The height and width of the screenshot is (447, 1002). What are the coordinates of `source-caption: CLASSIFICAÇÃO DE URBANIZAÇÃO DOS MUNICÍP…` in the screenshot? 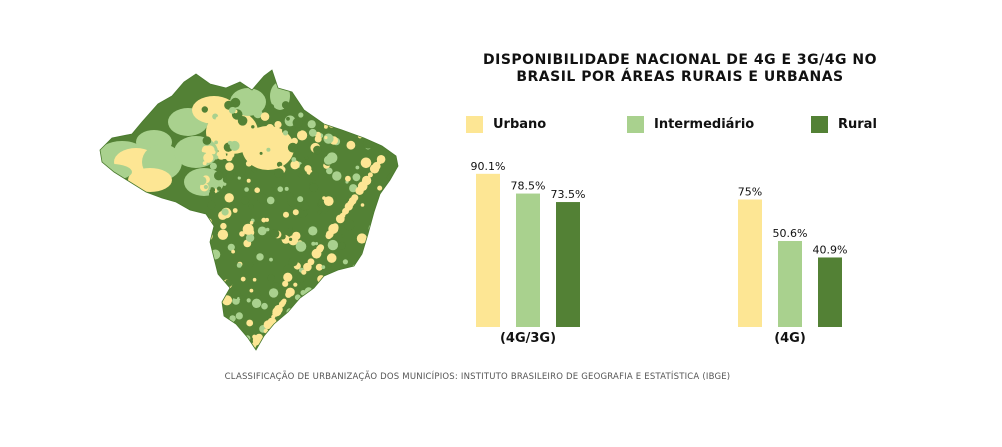 It's located at (477, 377).